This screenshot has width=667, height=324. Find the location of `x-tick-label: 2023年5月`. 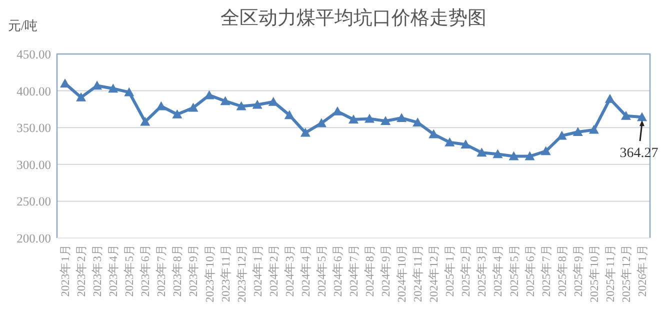

x-tick-label: 2023年5月 is located at coordinates (129, 270).